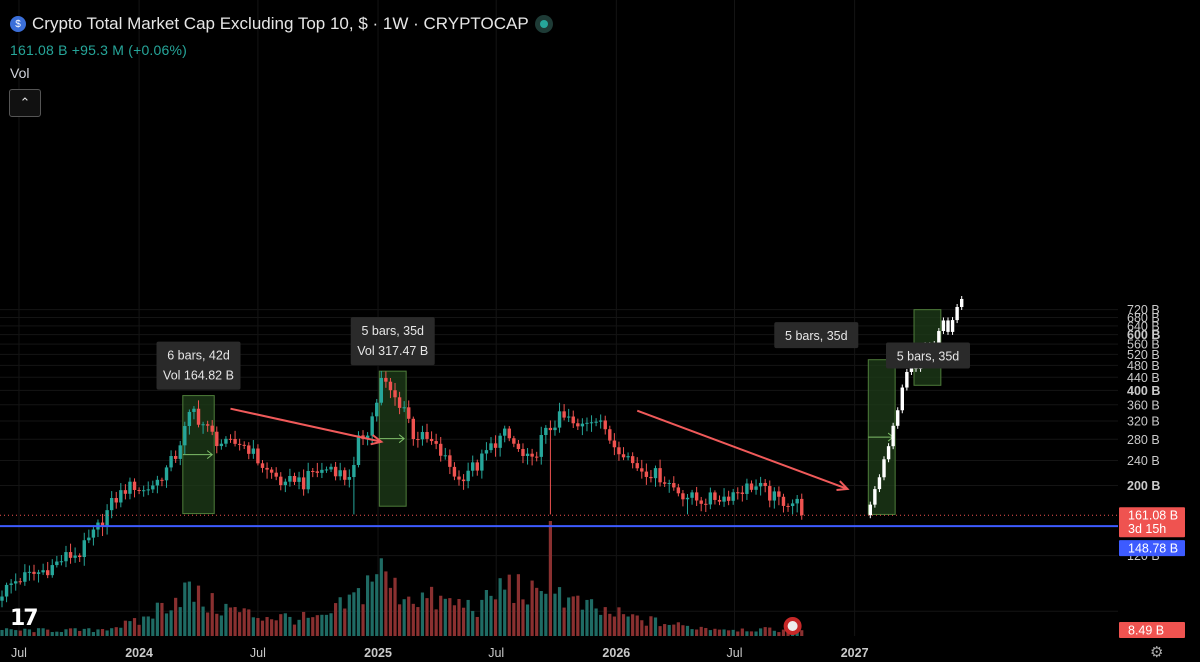 This screenshot has width=1200, height=662. What do you see at coordinates (306, 425) in the screenshot?
I see `trend-arrow-line` at bounding box center [306, 425].